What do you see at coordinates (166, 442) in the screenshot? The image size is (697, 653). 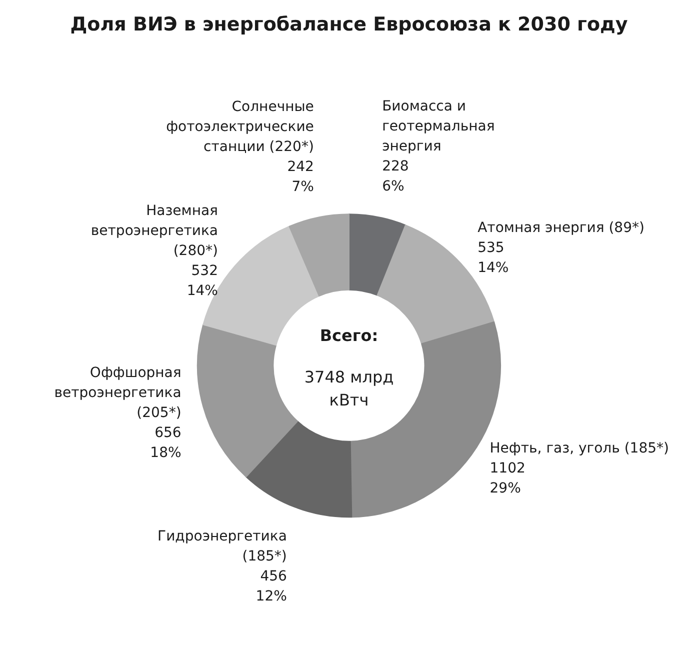 I see `data-label: 656 18%` at bounding box center [166, 442].